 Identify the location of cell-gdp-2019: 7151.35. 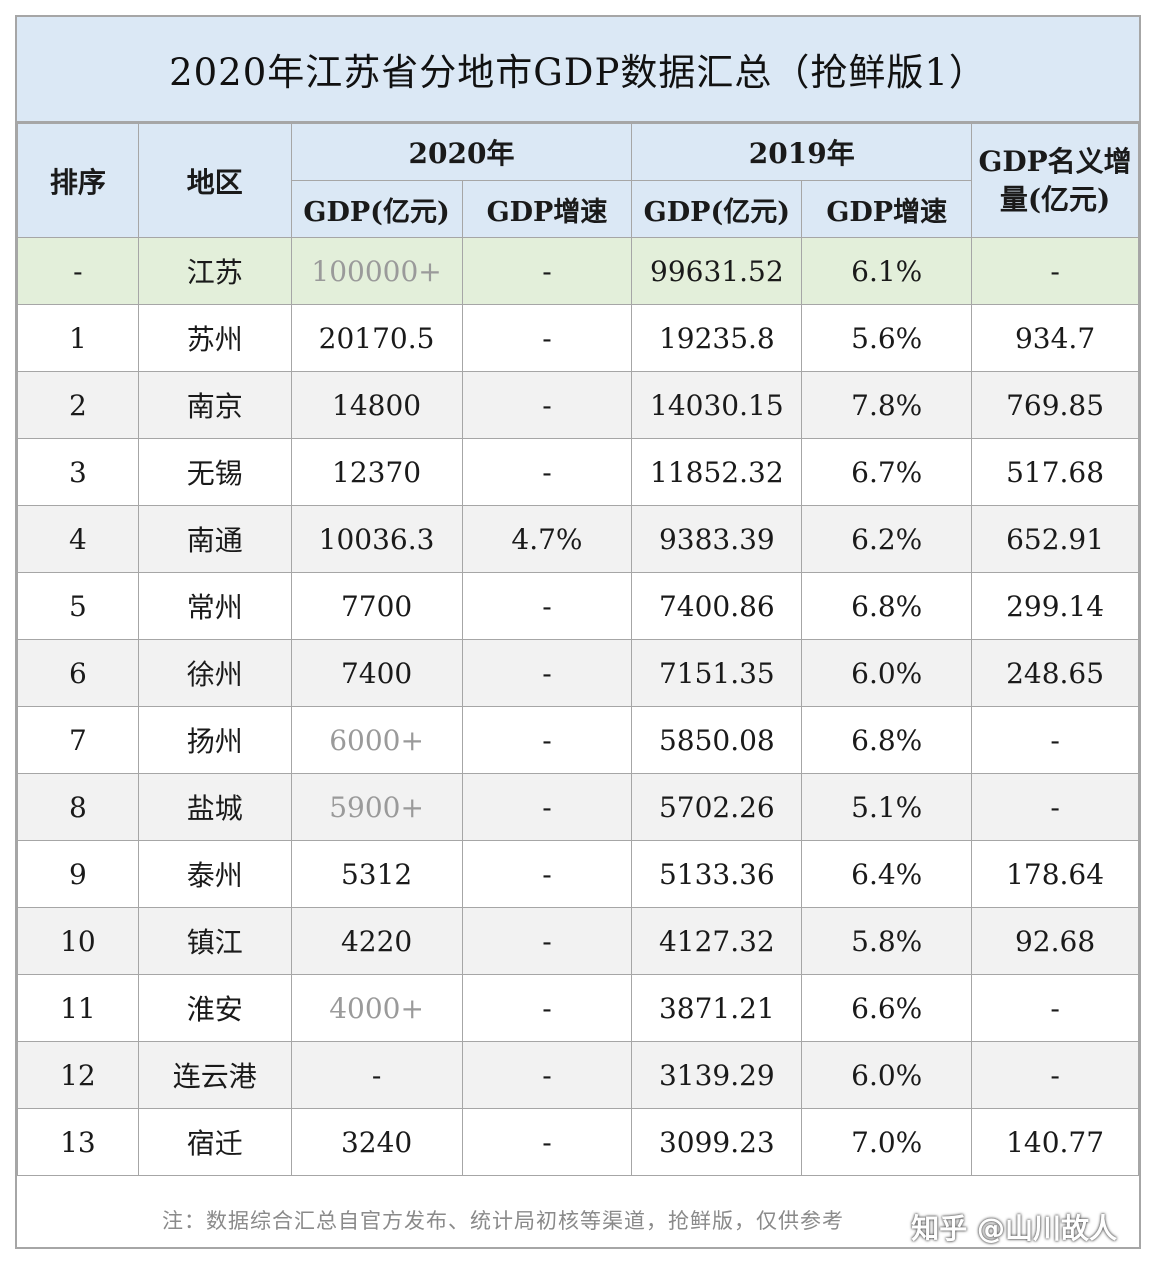
(717, 673).